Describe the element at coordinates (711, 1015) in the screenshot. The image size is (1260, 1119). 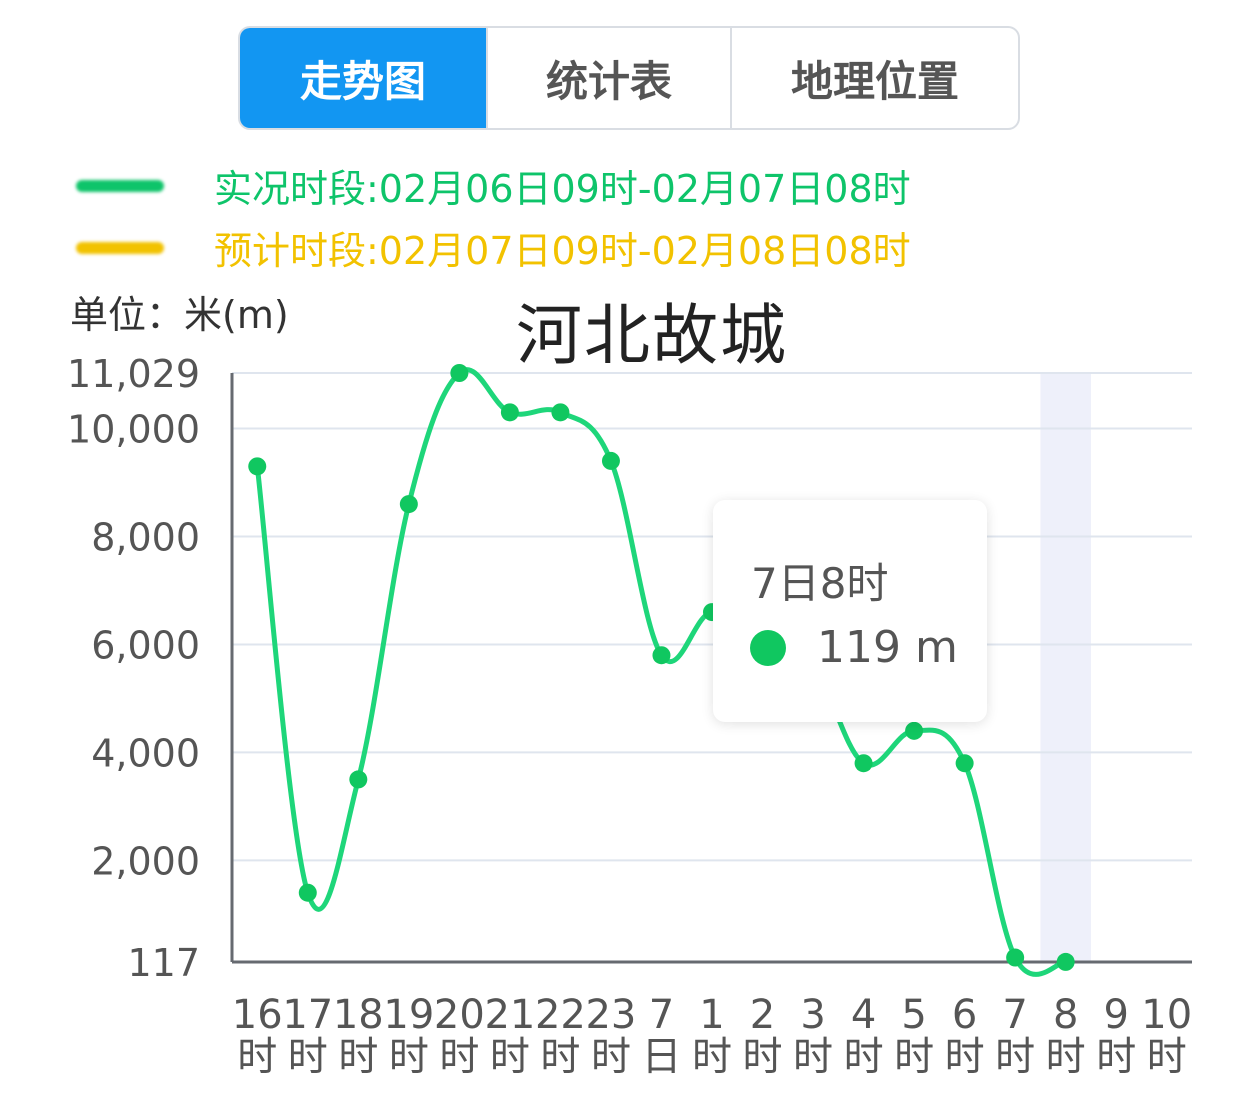
I see `x-tick-label: 1` at that location.